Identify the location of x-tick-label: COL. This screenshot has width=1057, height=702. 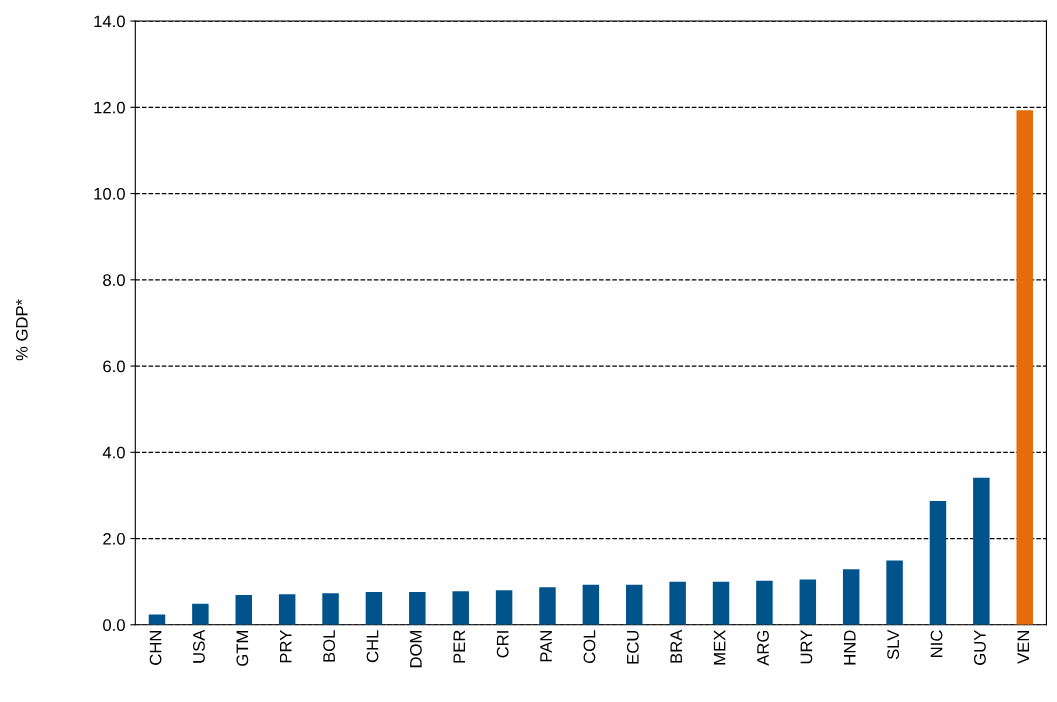
(589, 647).